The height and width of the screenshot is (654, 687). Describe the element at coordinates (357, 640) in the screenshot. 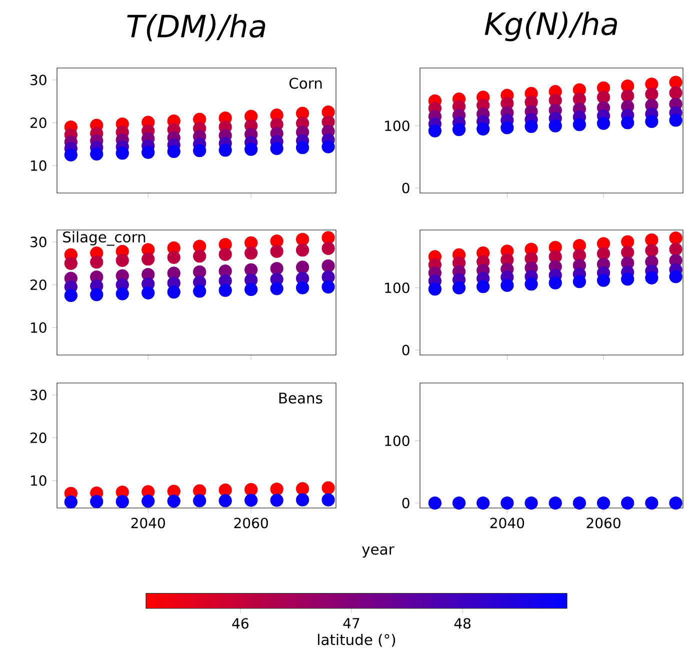

I see `color-bar-title: latitude (°)` at that location.